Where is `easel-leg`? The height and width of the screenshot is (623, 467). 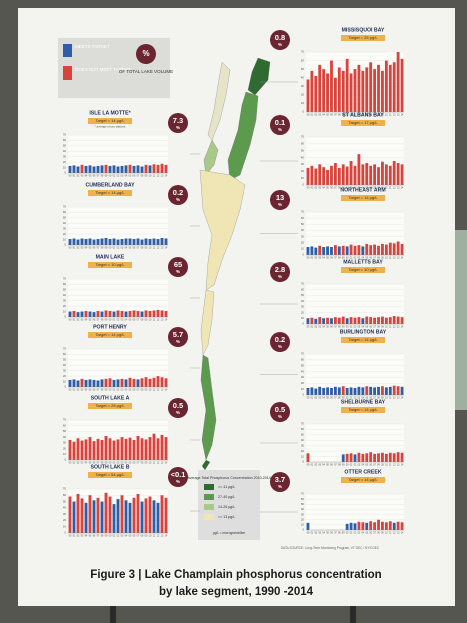 easel-leg is located at coordinates (113, 611).